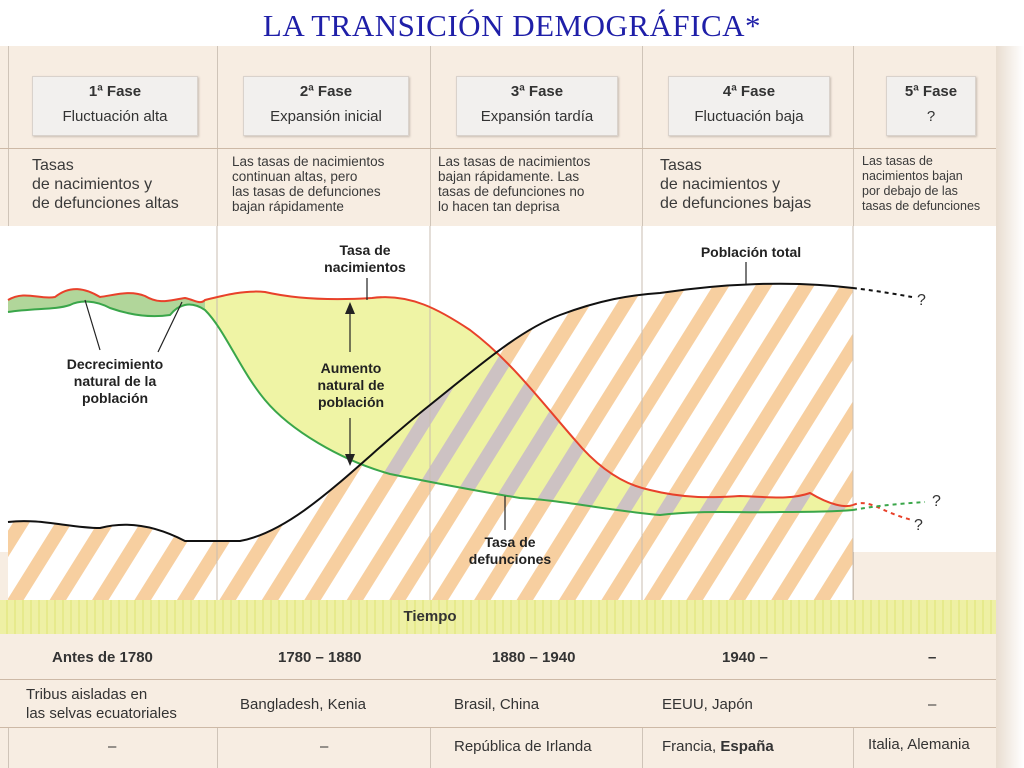  What do you see at coordinates (921, 300) in the screenshot?
I see `question-mark-population: ?` at bounding box center [921, 300].